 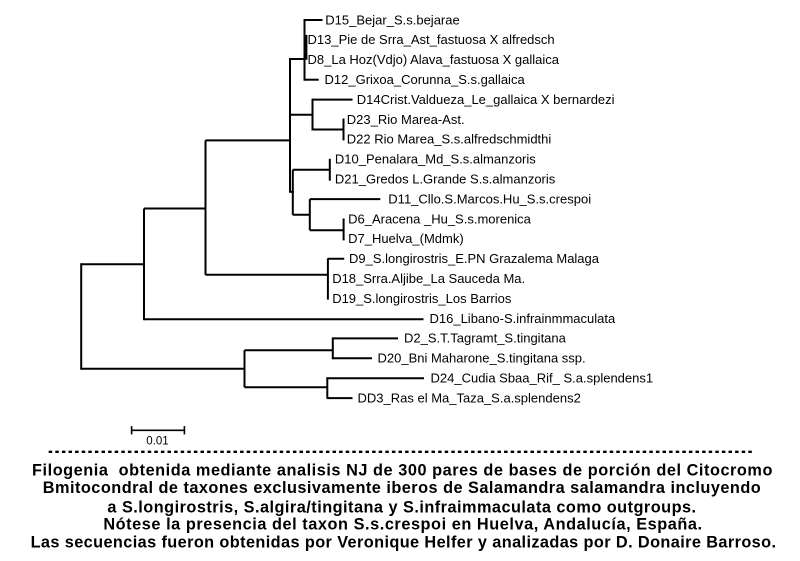 I want to click on svg-text:DD3_Ras el Ma_Taza_S.a.splende: DD3_Ras el Ma_Taza_S.a.splendens2, so click(x=469, y=397).